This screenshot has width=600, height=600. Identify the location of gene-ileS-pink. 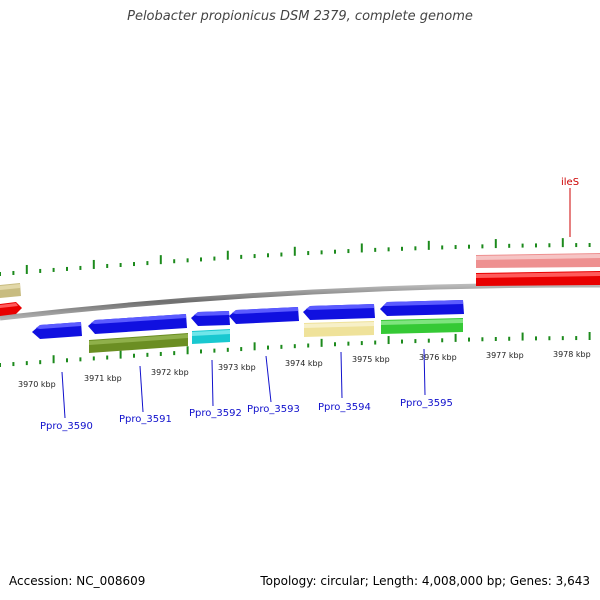
(538, 260).